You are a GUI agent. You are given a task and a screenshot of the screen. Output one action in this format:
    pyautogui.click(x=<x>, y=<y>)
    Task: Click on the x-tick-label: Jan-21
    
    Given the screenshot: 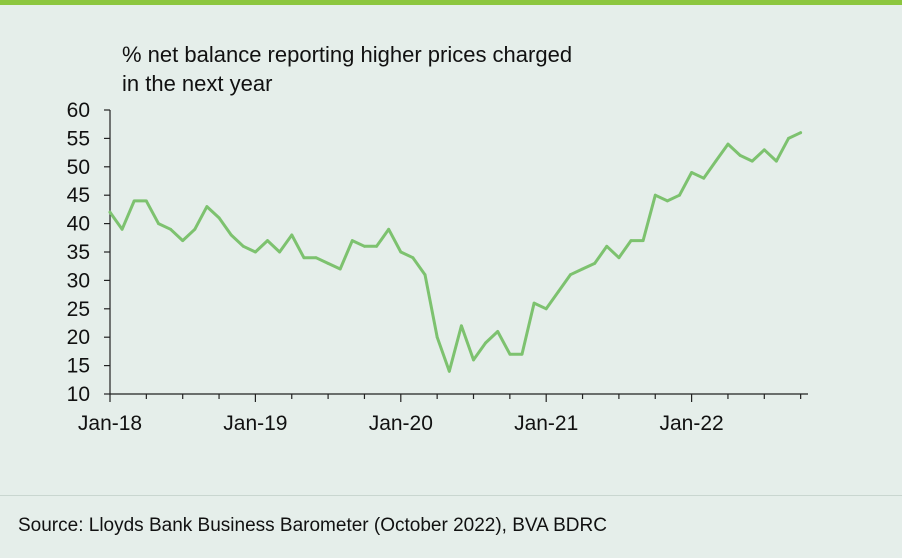 What is the action you would take?
    pyautogui.click(x=546, y=423)
    